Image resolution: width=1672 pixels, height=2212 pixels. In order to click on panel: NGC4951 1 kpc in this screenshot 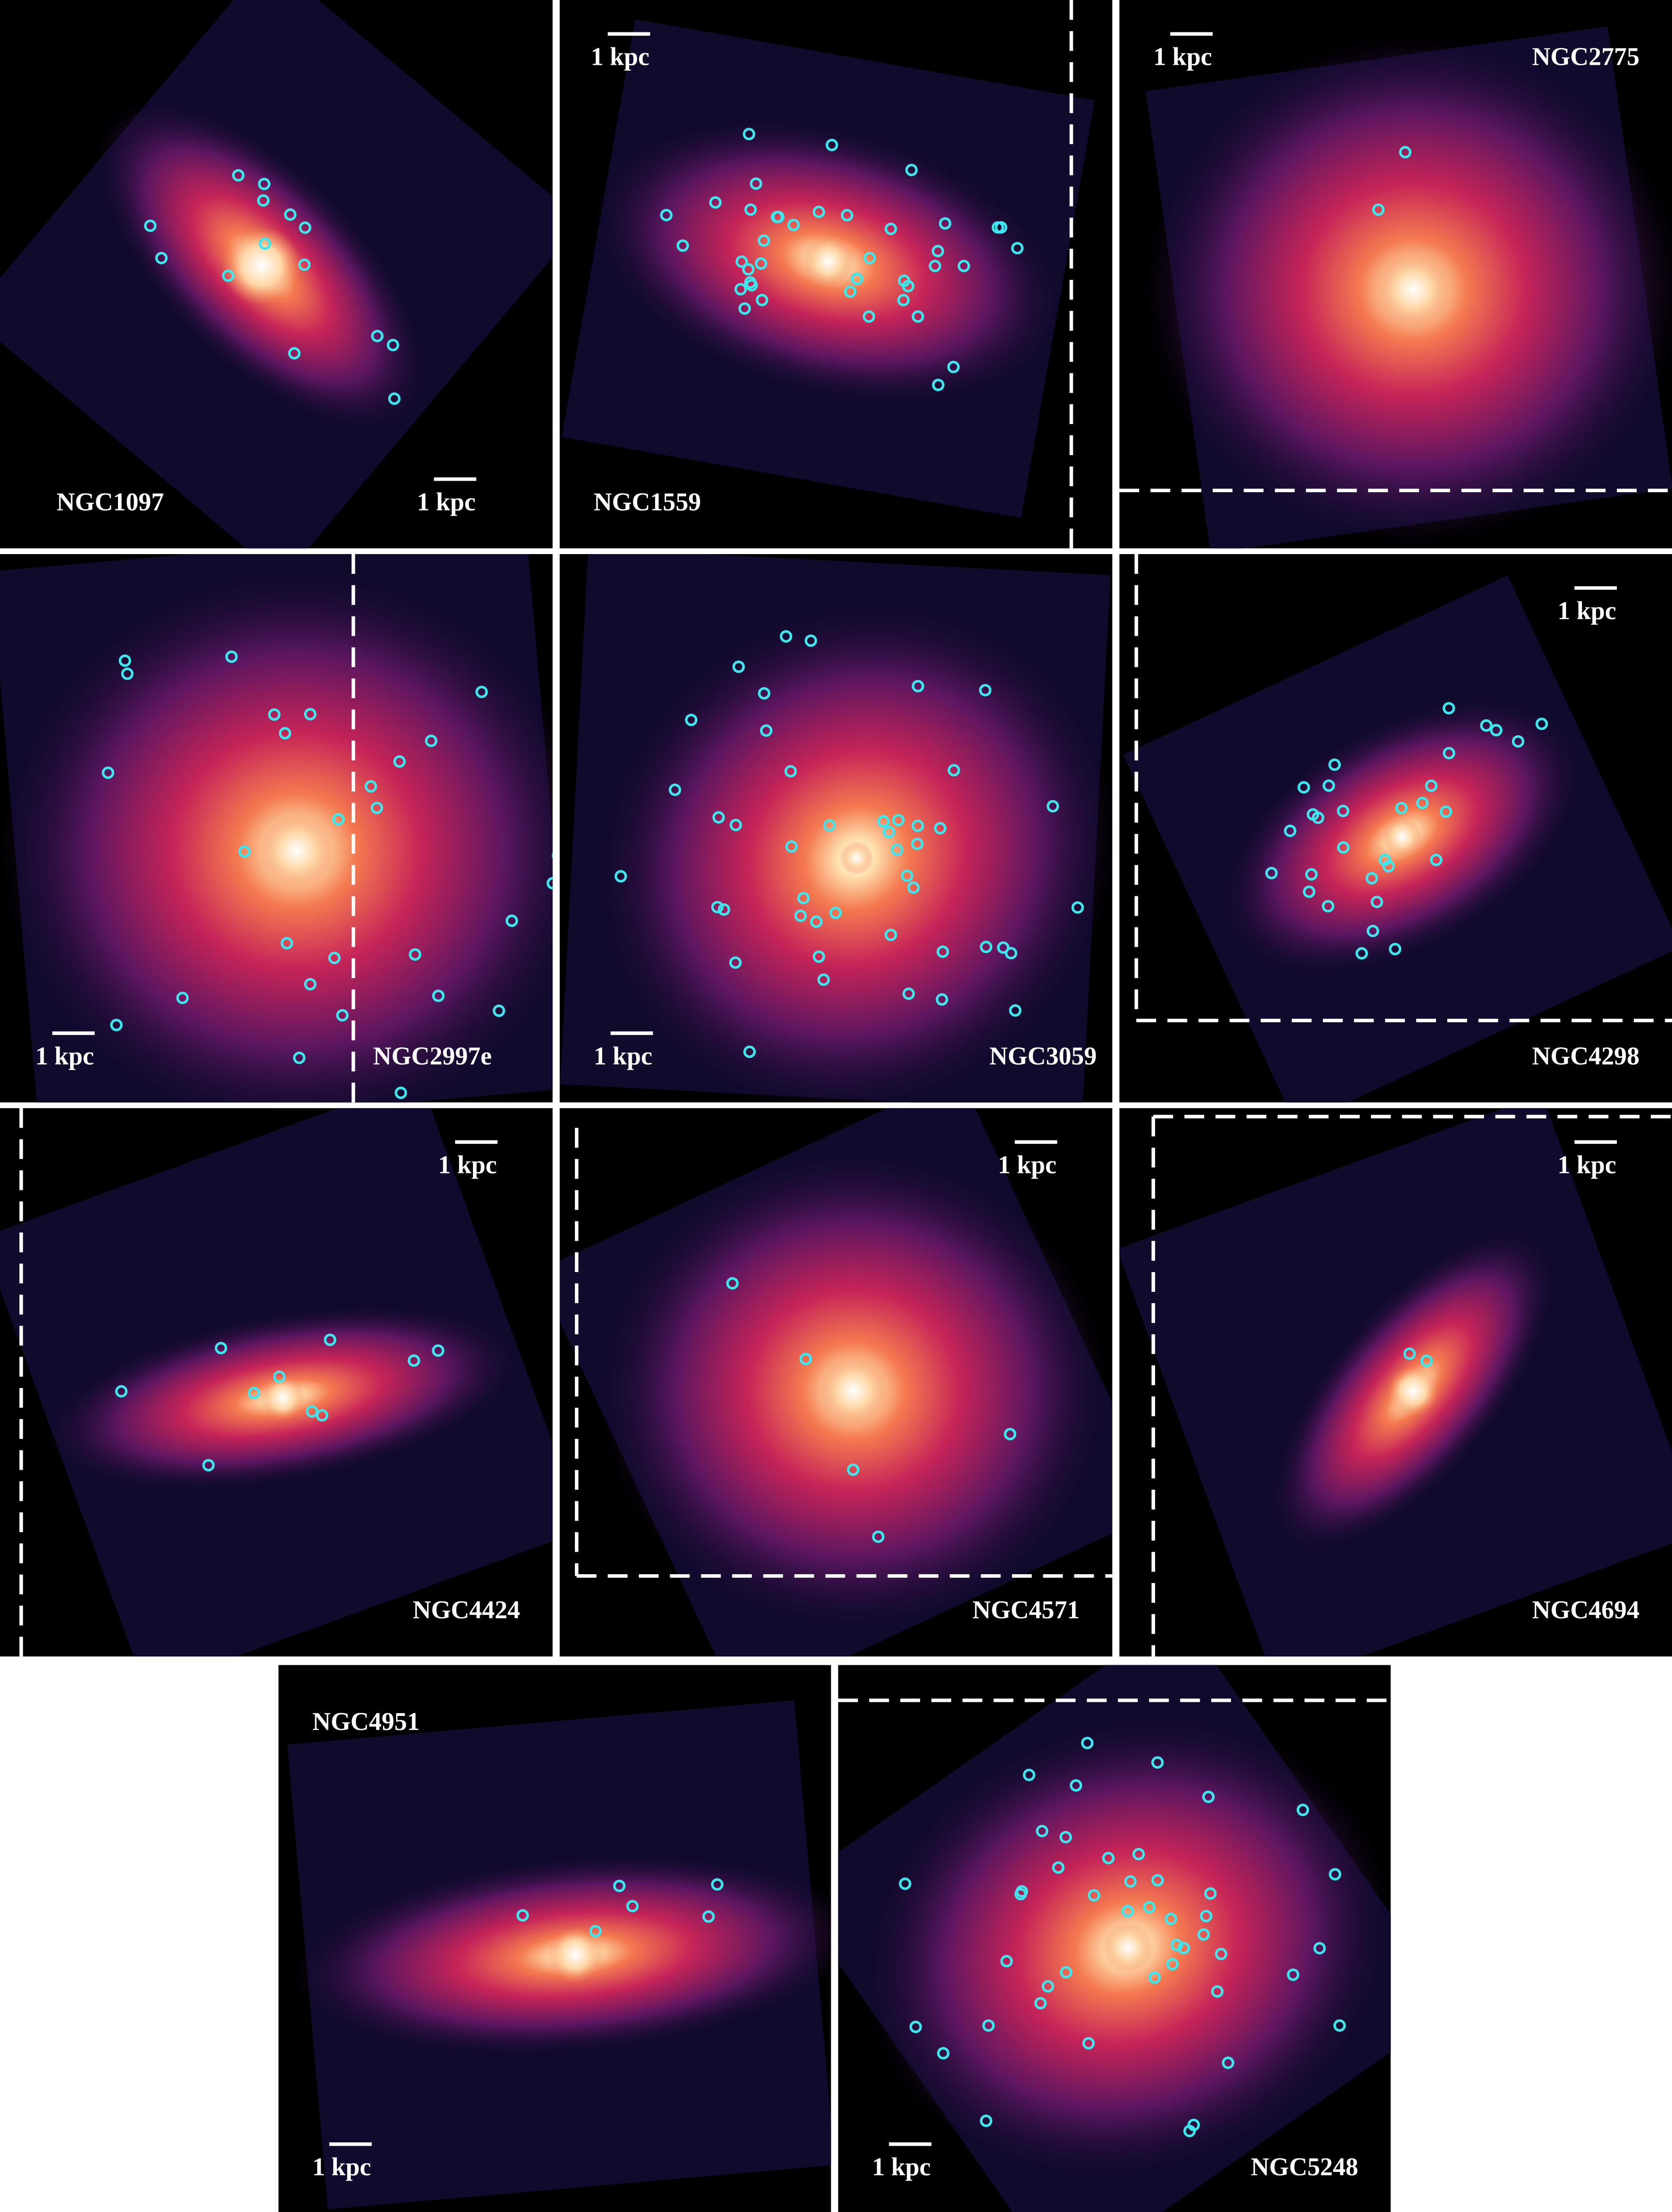, I will do `click(554, 1939)`.